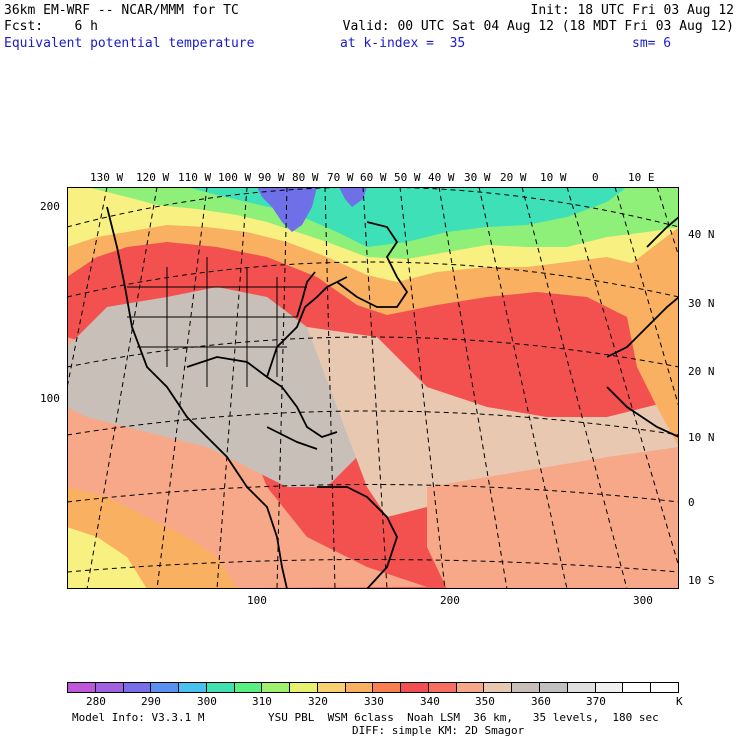 This screenshot has height=740, width=740. What do you see at coordinates (271, 177) in the screenshot?
I see `lon-label: 90 W` at bounding box center [271, 177].